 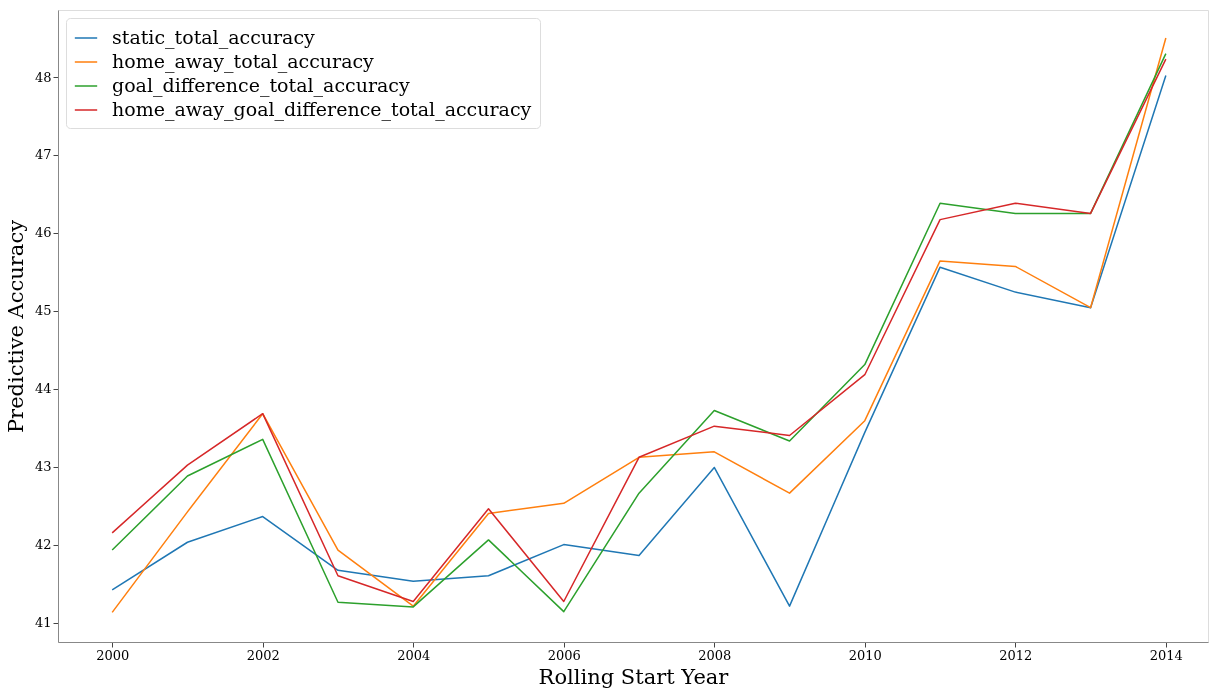 I want to click on y-tick-label: 44, so click(x=43, y=389).